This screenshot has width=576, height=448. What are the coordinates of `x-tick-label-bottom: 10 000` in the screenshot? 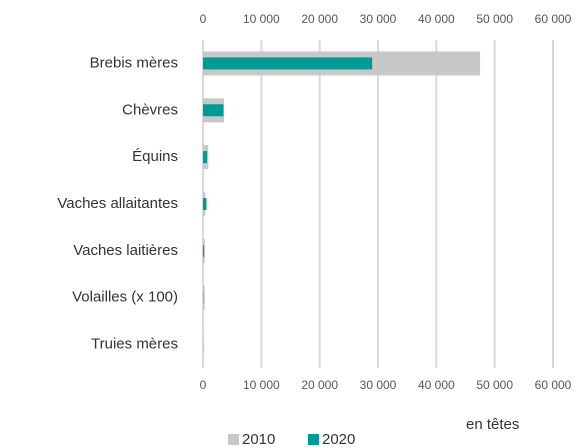 It's located at (261, 385).